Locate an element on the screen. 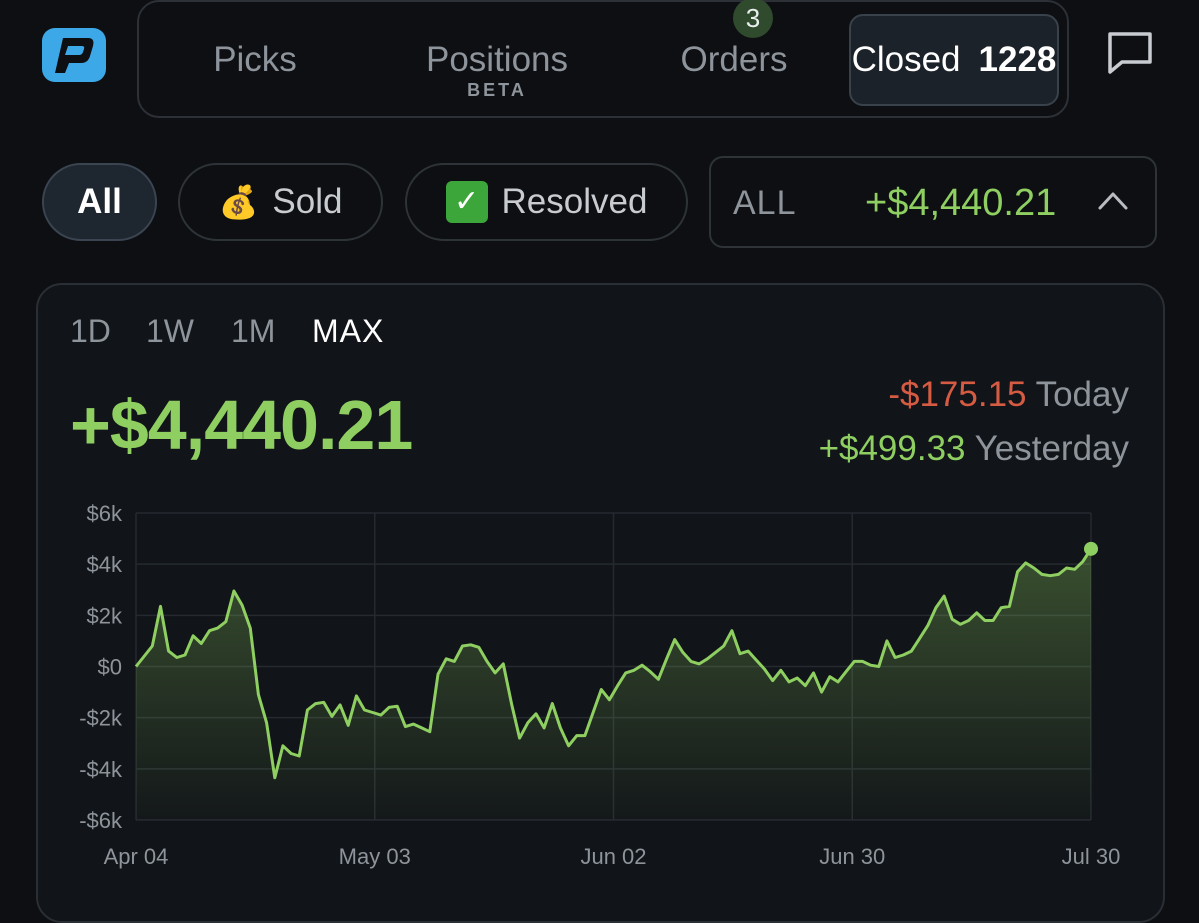 This screenshot has height=923, width=1199. filter-all-button: All is located at coordinates (99, 202).